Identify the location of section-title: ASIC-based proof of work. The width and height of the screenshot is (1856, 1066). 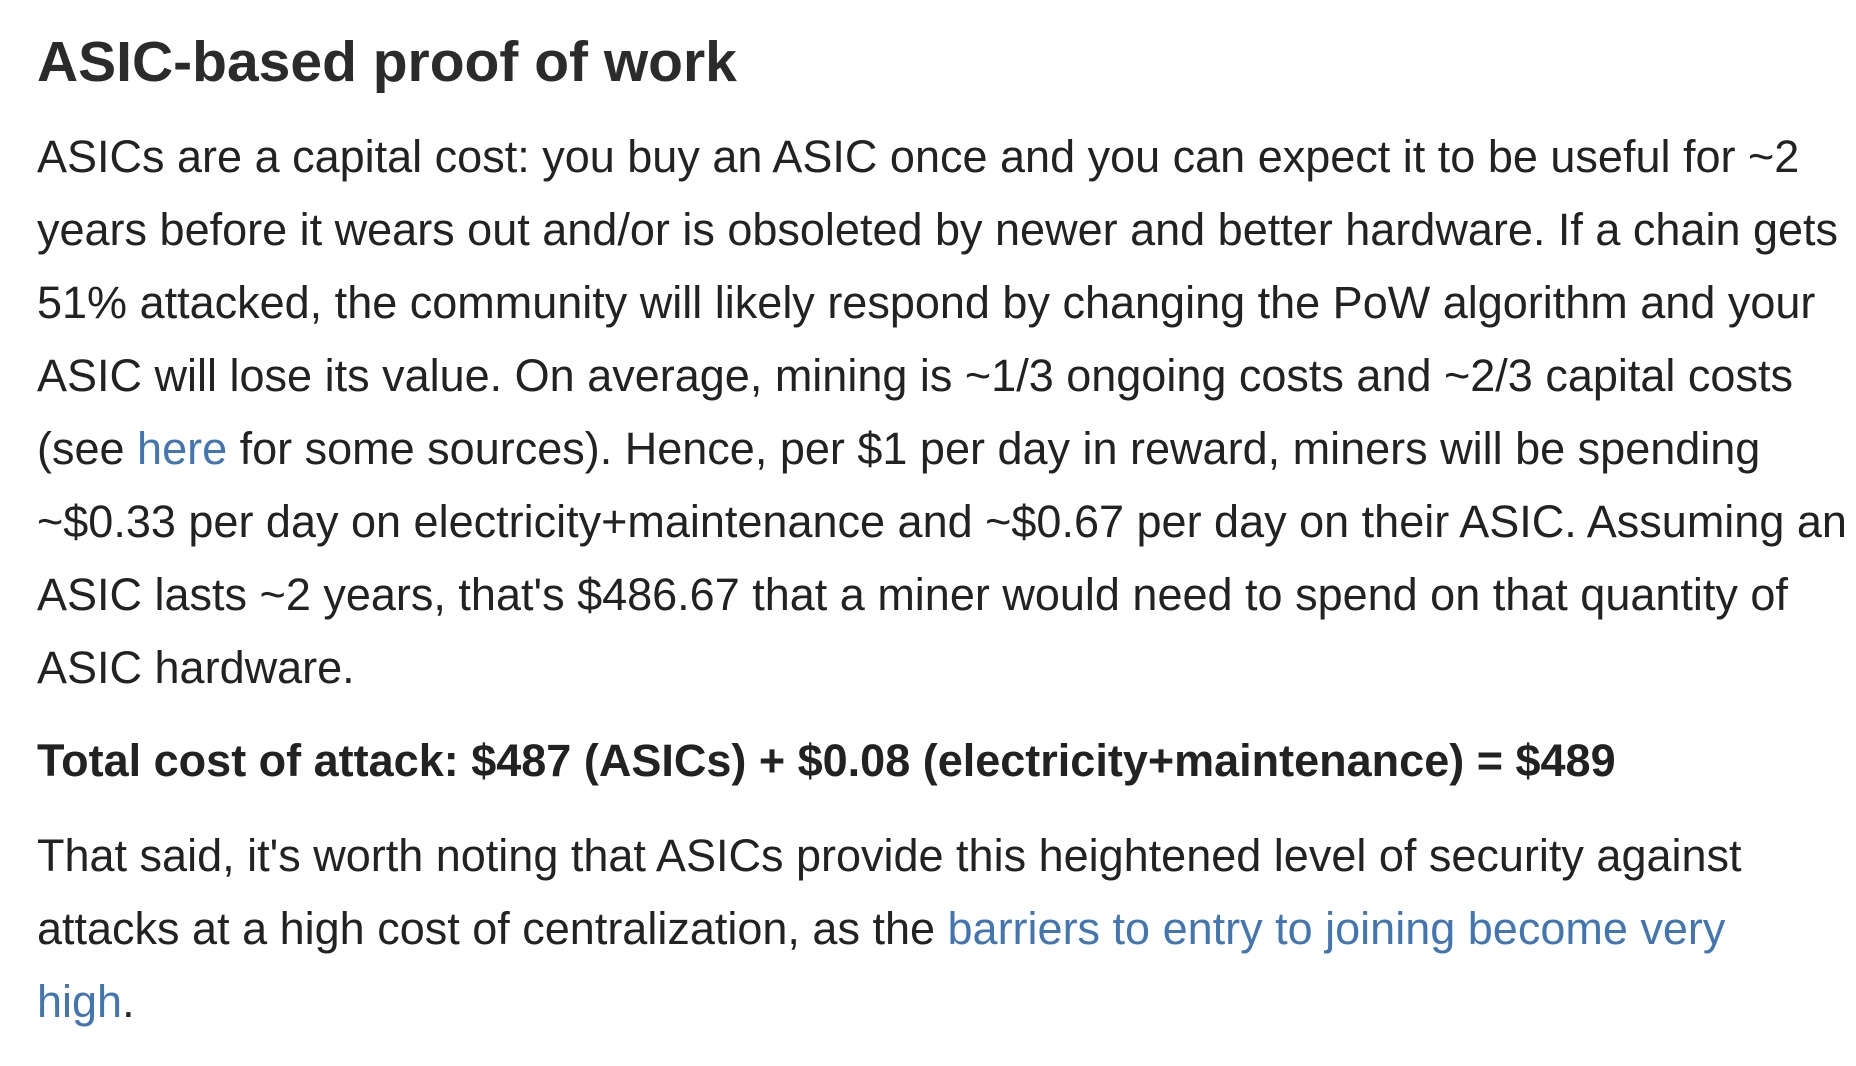
(387, 62).